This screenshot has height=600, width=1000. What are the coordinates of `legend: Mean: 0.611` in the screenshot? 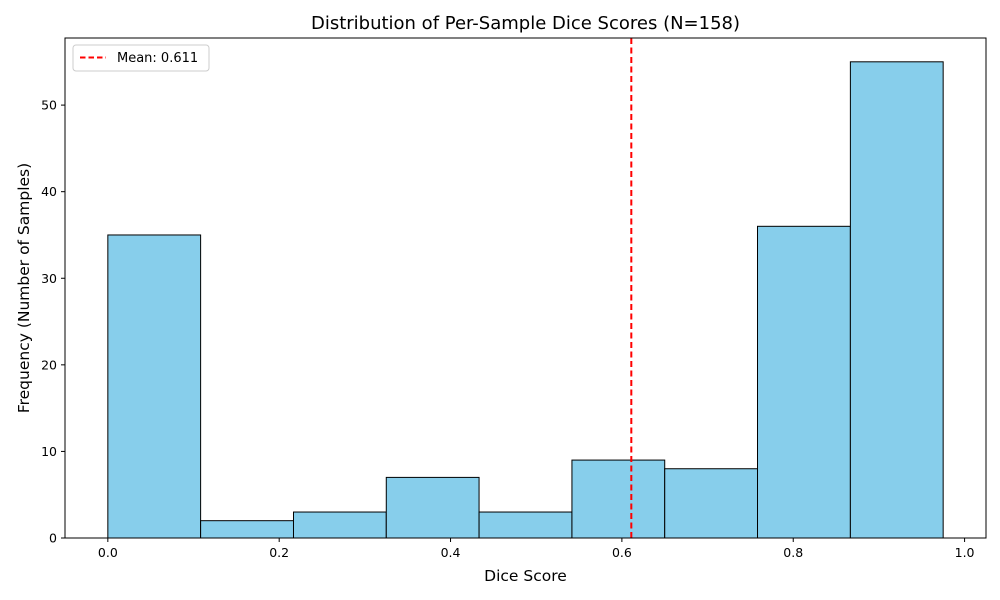 It's located at (141, 58).